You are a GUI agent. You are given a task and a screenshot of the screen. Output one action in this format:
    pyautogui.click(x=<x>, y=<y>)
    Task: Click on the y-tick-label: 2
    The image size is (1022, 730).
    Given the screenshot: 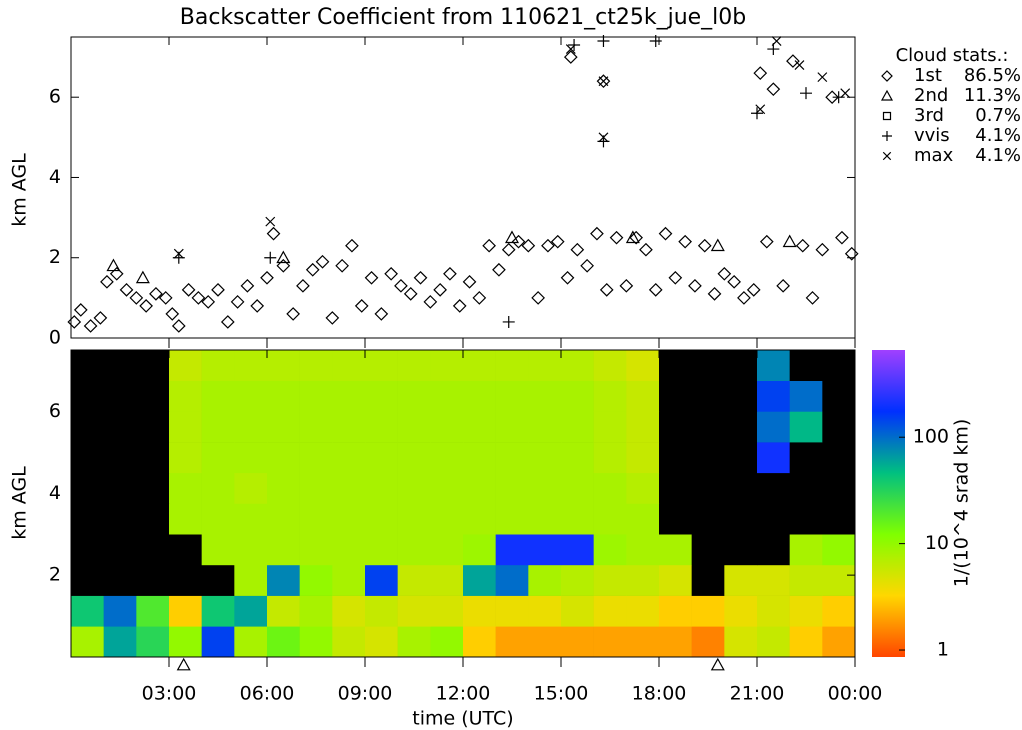 What is the action you would take?
    pyautogui.click(x=55, y=257)
    